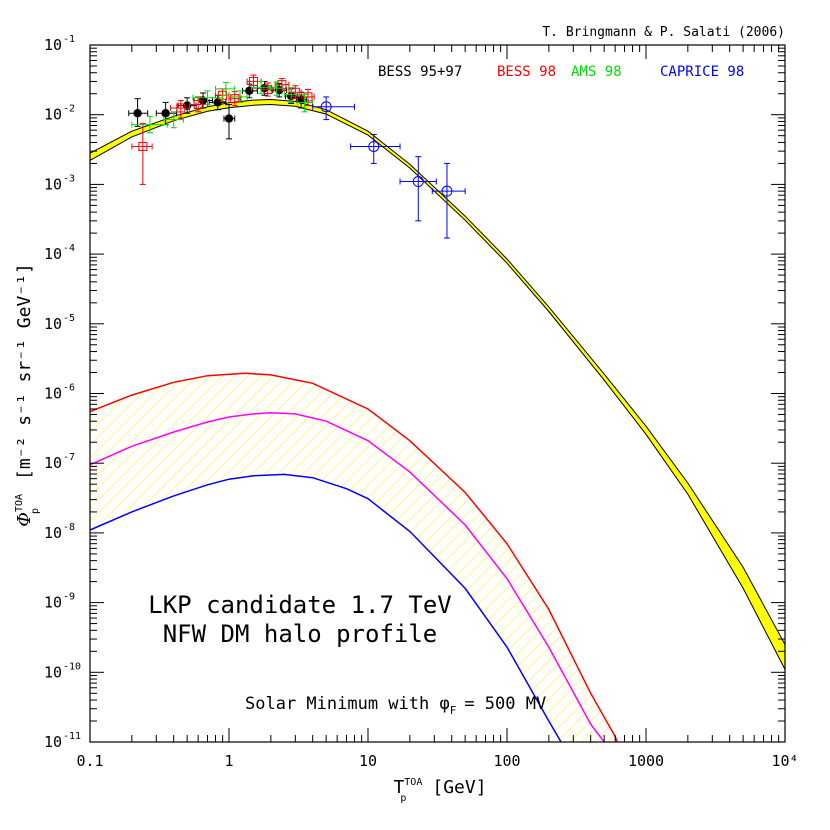  Describe the element at coordinates (19, 503) in the screenshot. I see `y-axis-label-super: TOA` at that location.